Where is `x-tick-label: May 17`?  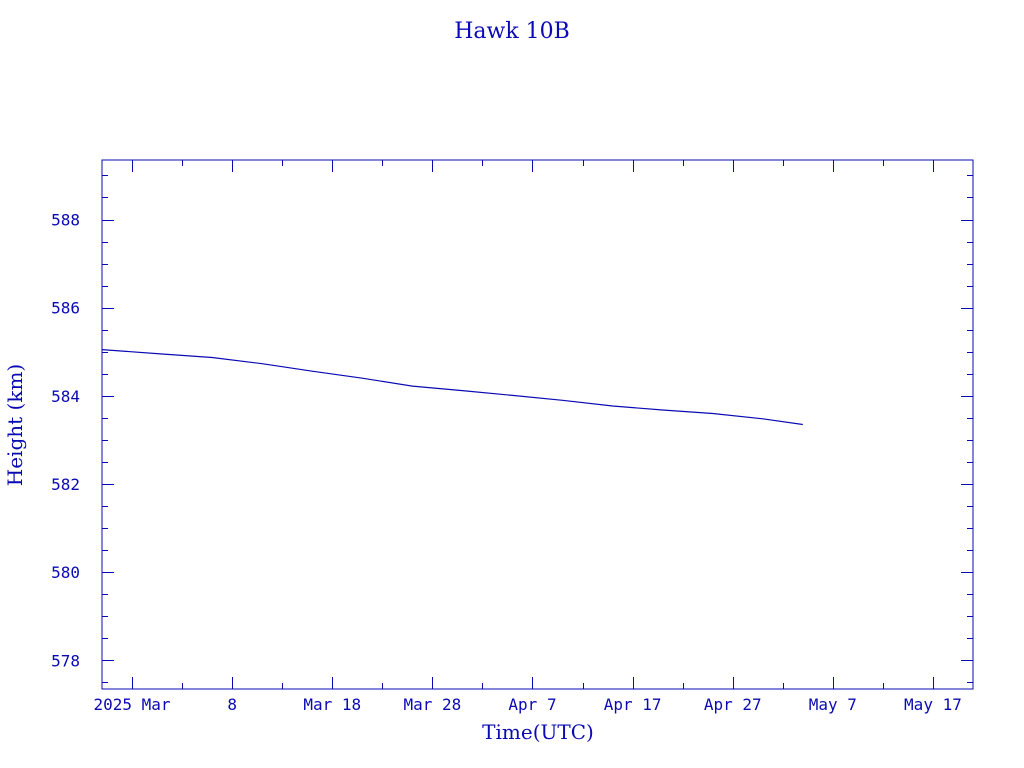
x-tick-label: May 17 is located at coordinates (933, 704).